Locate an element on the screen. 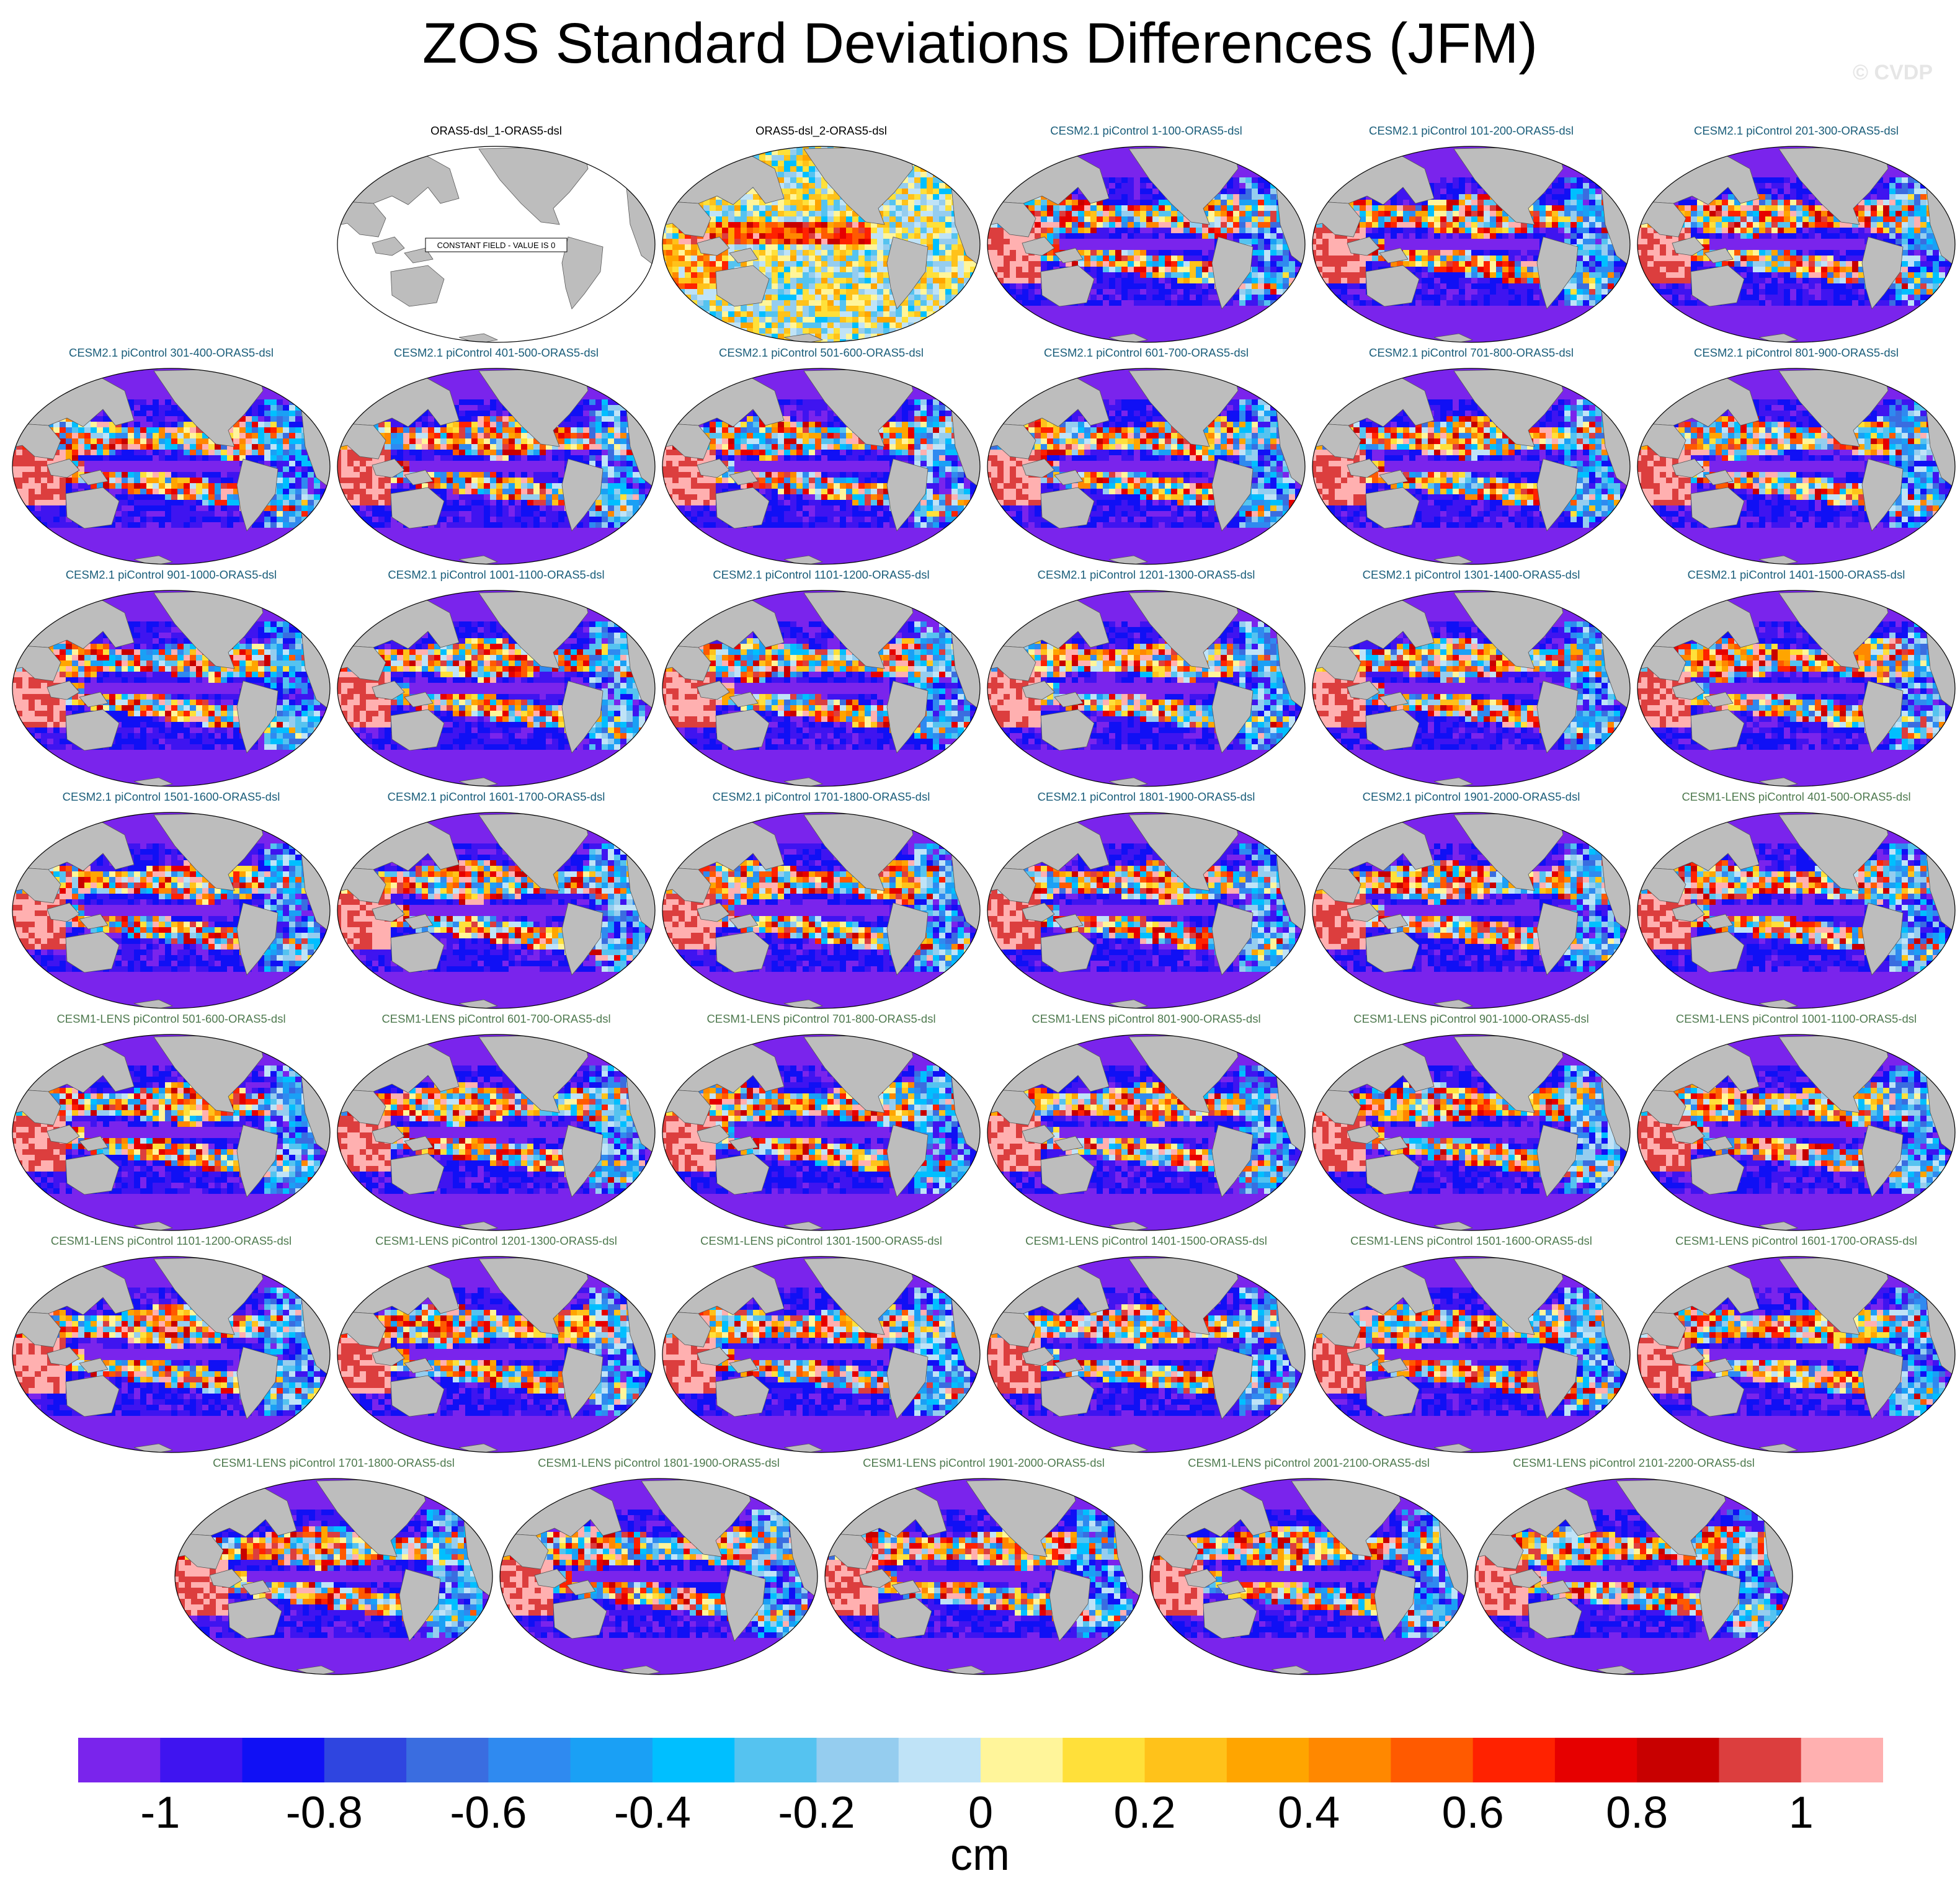  panel-title: CESM1-LENS piControl 1201-1300-ORAS5-dsl is located at coordinates (496, 1241).